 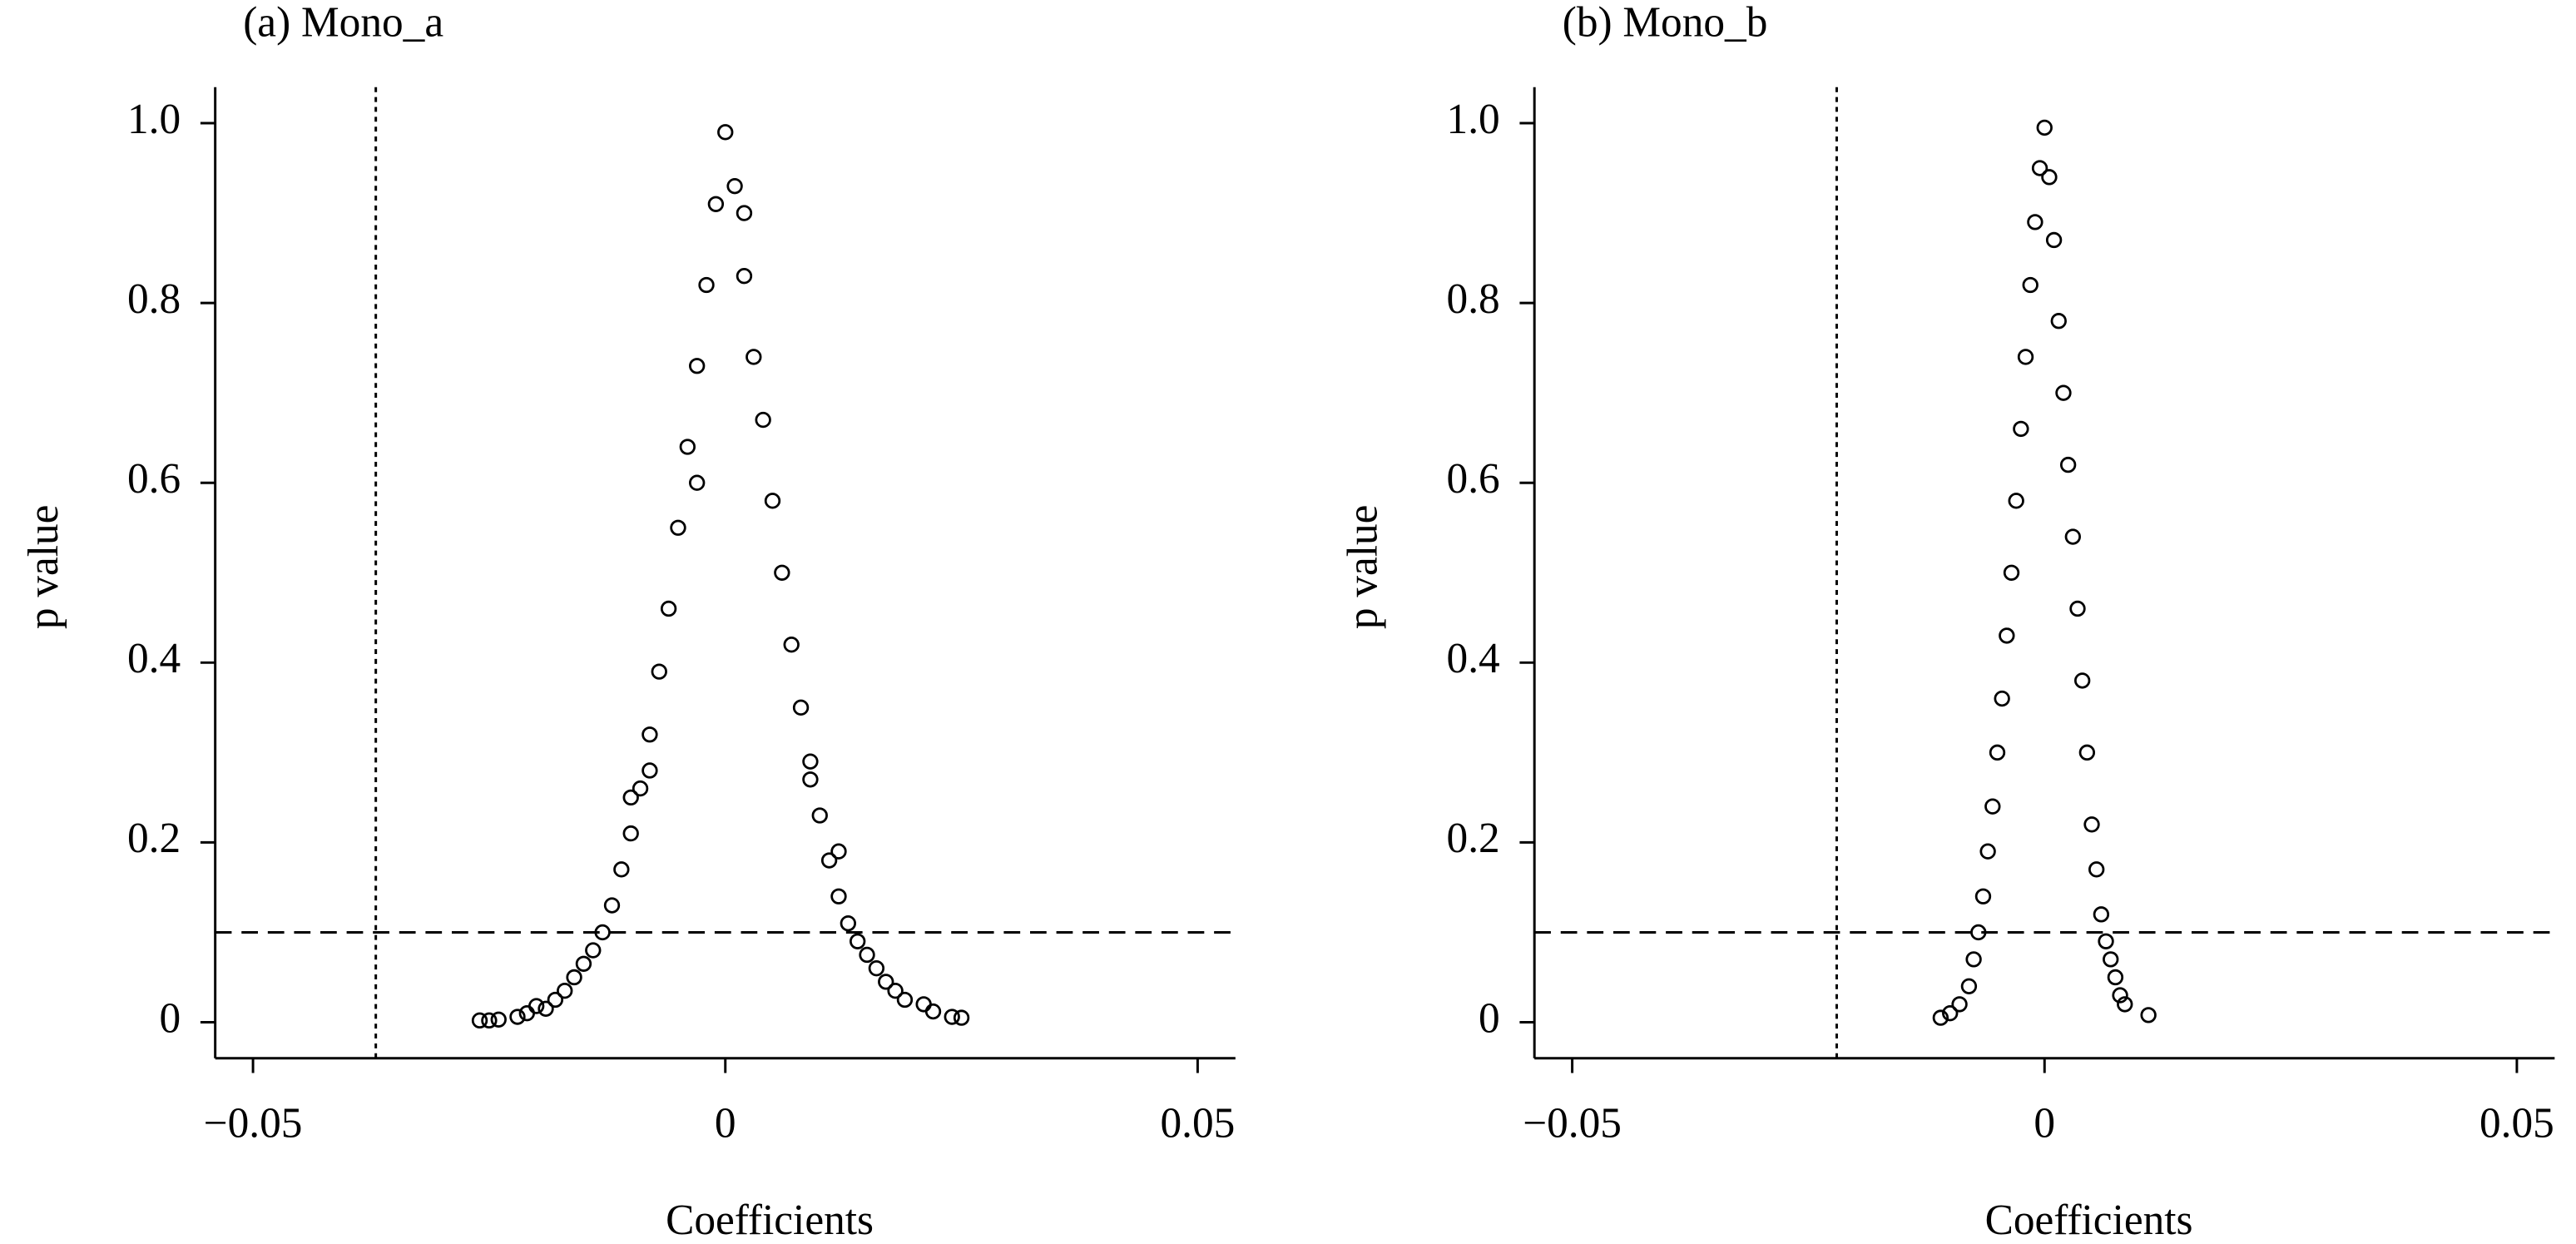 I want to click on chart-title: (a) Mono_a, so click(x=343, y=23).